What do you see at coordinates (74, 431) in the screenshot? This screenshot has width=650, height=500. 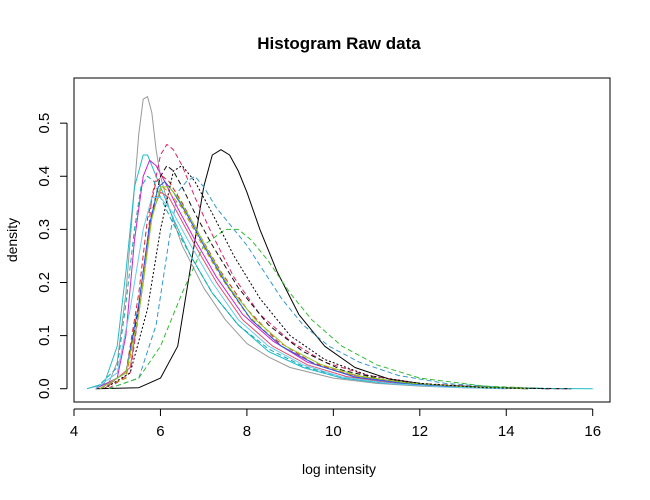 I see `x-tick-label: 4` at bounding box center [74, 431].